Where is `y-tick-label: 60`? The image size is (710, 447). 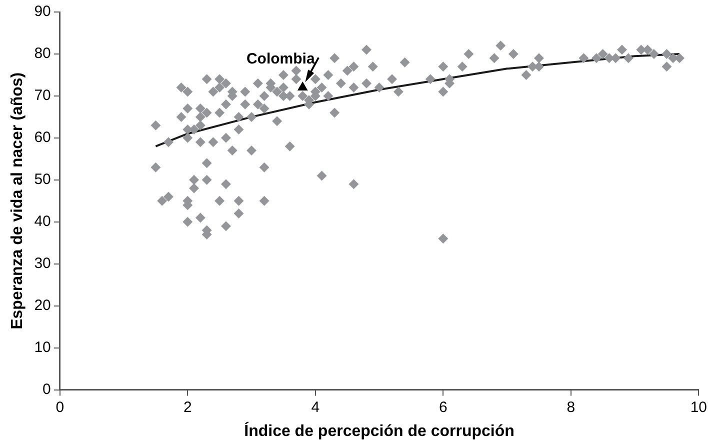 y-tick-label: 60 is located at coordinates (42, 137).